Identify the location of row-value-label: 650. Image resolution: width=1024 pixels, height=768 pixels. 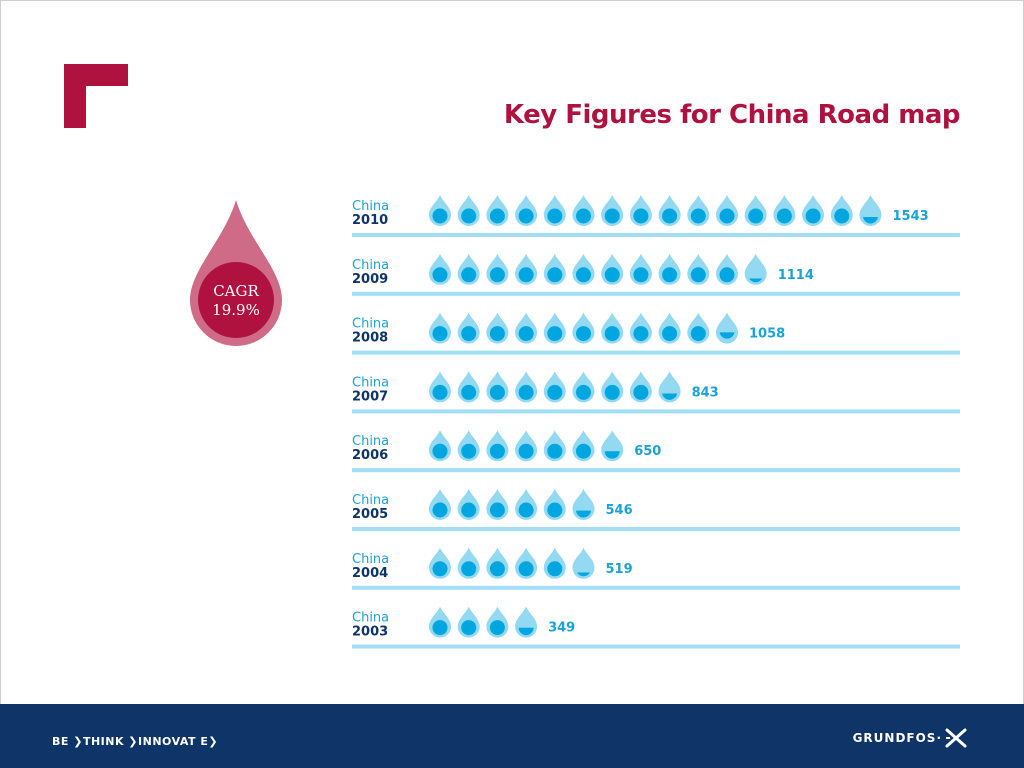
(647, 451).